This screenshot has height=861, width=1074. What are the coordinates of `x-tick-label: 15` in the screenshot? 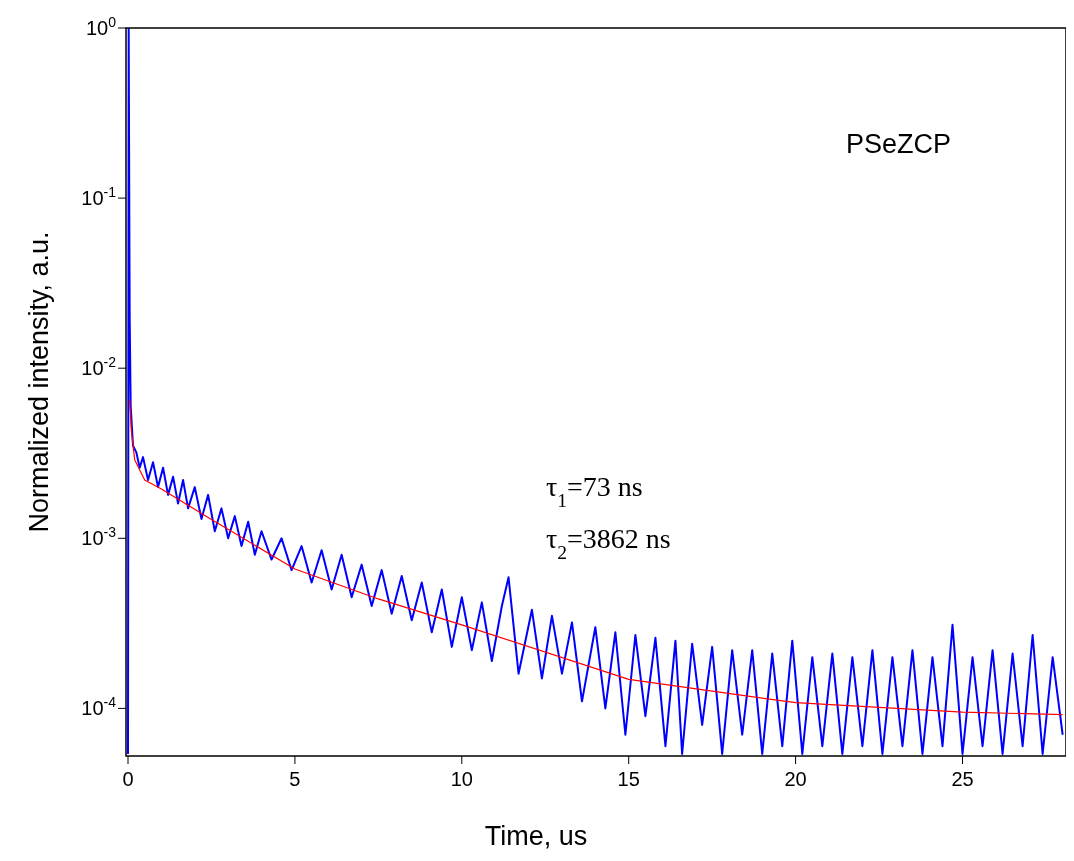 It's located at (628, 779).